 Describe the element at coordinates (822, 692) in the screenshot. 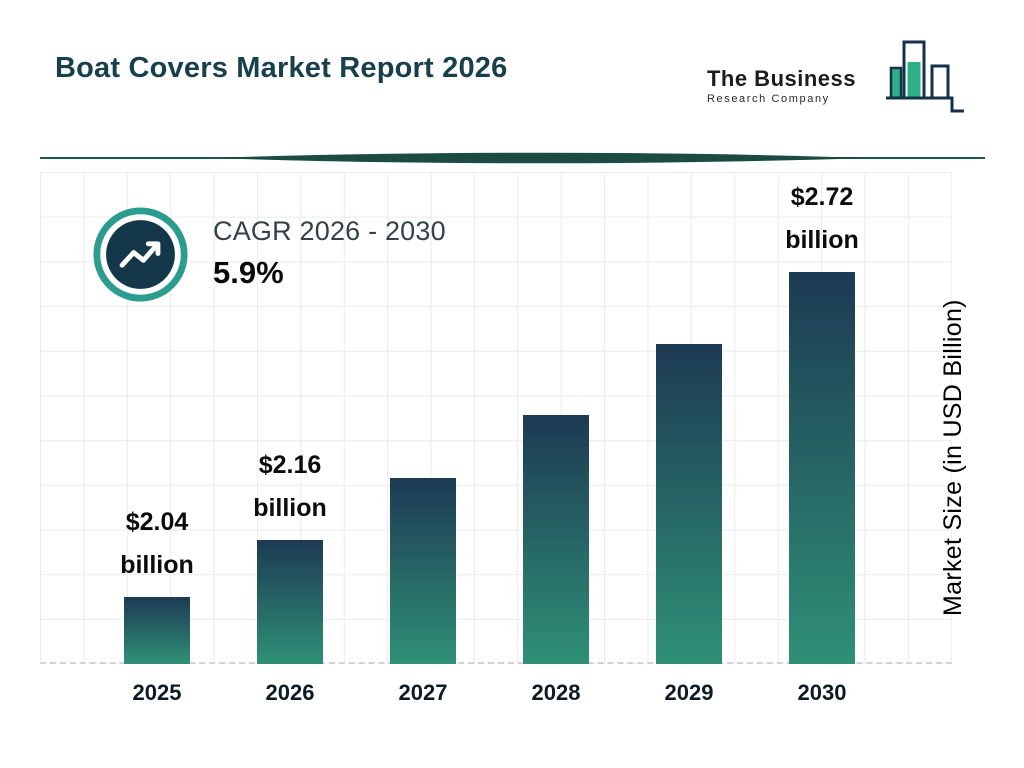

I see `x-axis-label-2030: 2030` at that location.